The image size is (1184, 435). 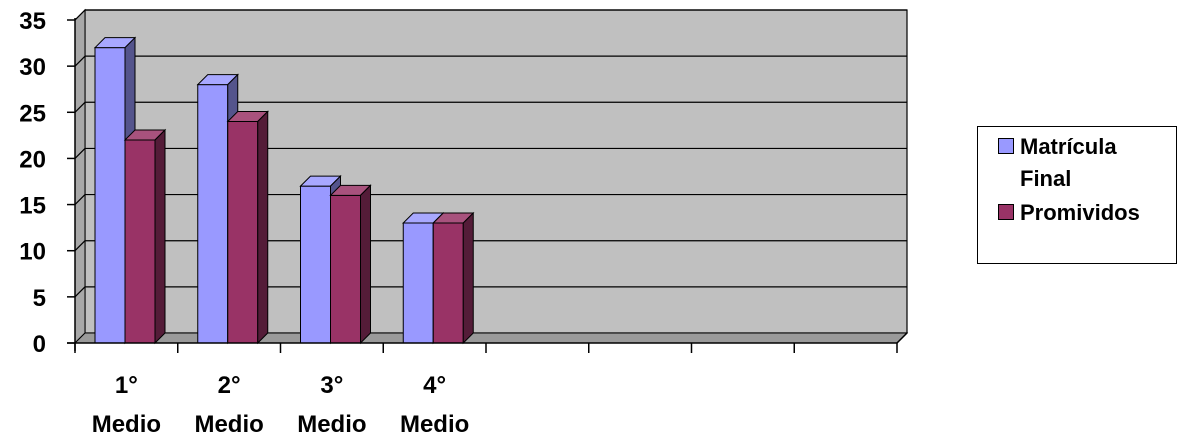 What do you see at coordinates (1006, 146) in the screenshot?
I see `legend-swatch-matricula-final` at bounding box center [1006, 146].